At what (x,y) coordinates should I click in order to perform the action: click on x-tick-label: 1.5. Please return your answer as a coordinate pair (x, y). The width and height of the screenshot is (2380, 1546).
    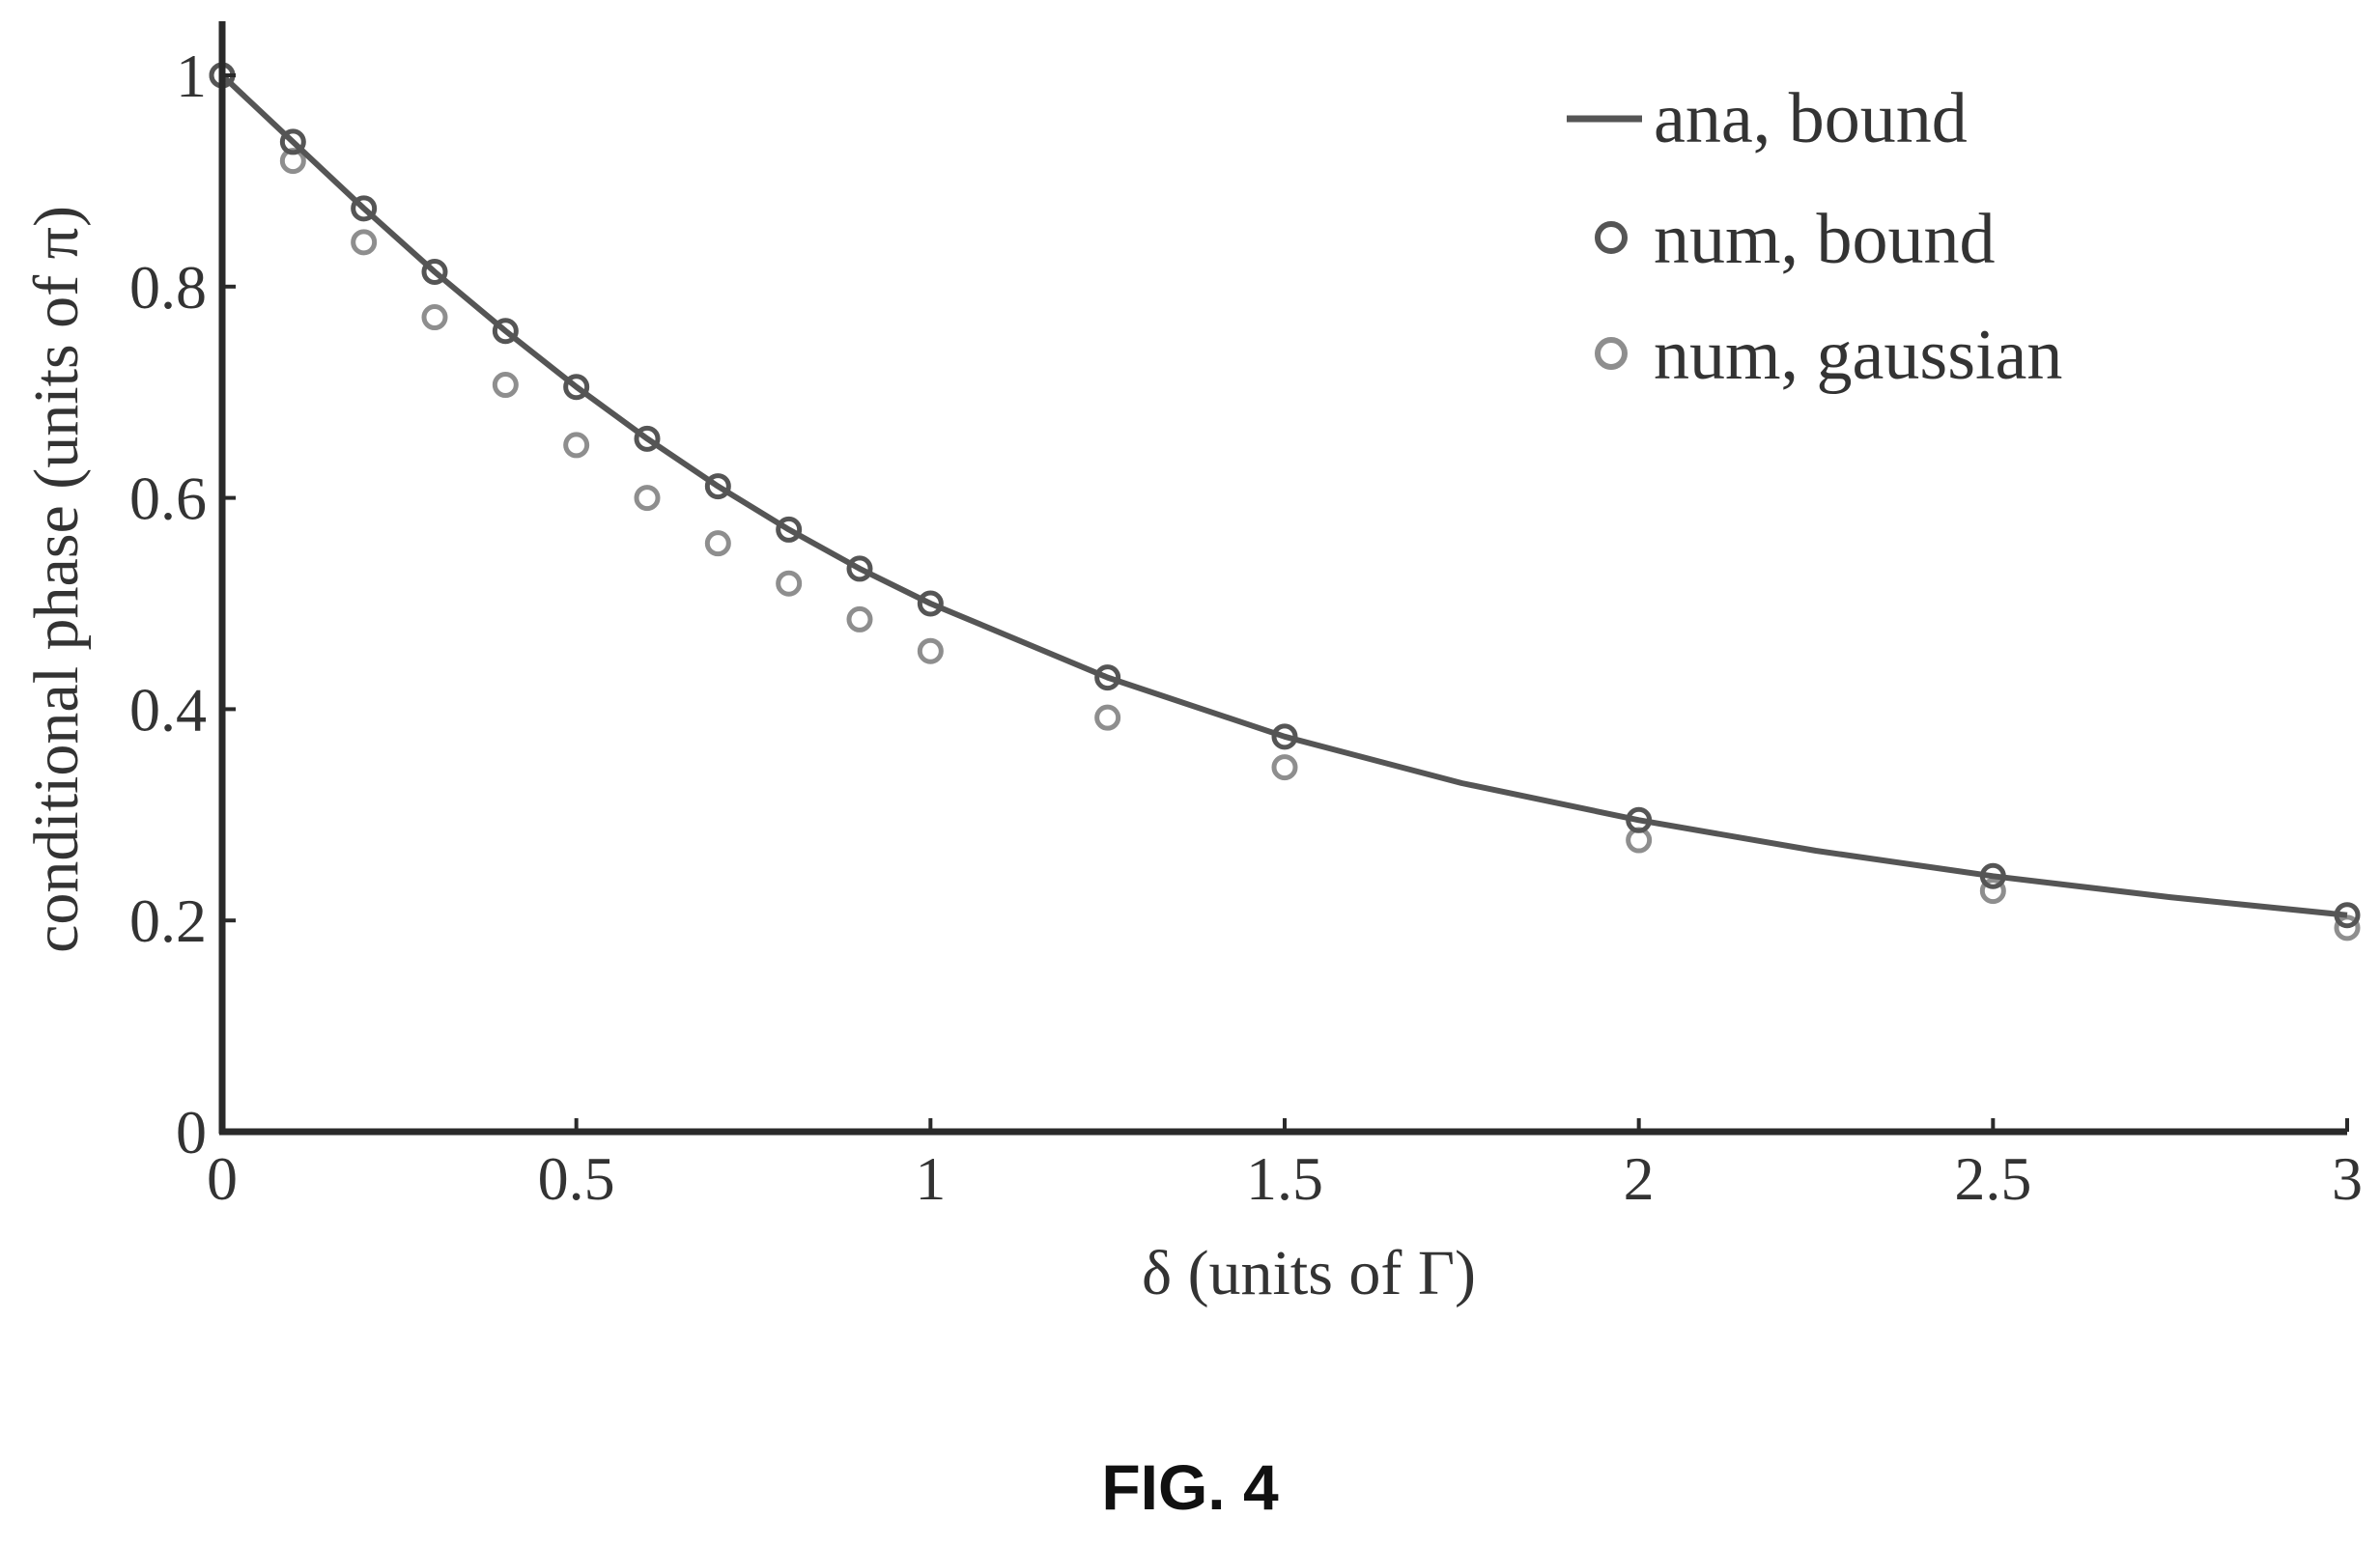
    Looking at the image, I should click on (1285, 1178).